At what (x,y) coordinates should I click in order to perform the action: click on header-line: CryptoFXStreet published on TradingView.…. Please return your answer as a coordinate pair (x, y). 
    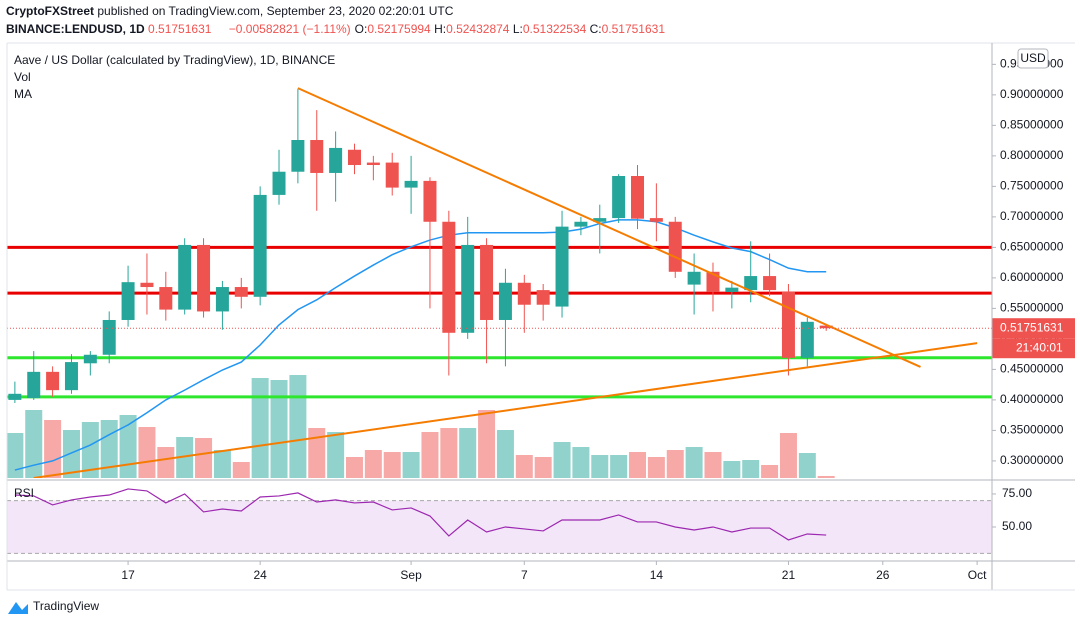
    Looking at the image, I should click on (230, 11).